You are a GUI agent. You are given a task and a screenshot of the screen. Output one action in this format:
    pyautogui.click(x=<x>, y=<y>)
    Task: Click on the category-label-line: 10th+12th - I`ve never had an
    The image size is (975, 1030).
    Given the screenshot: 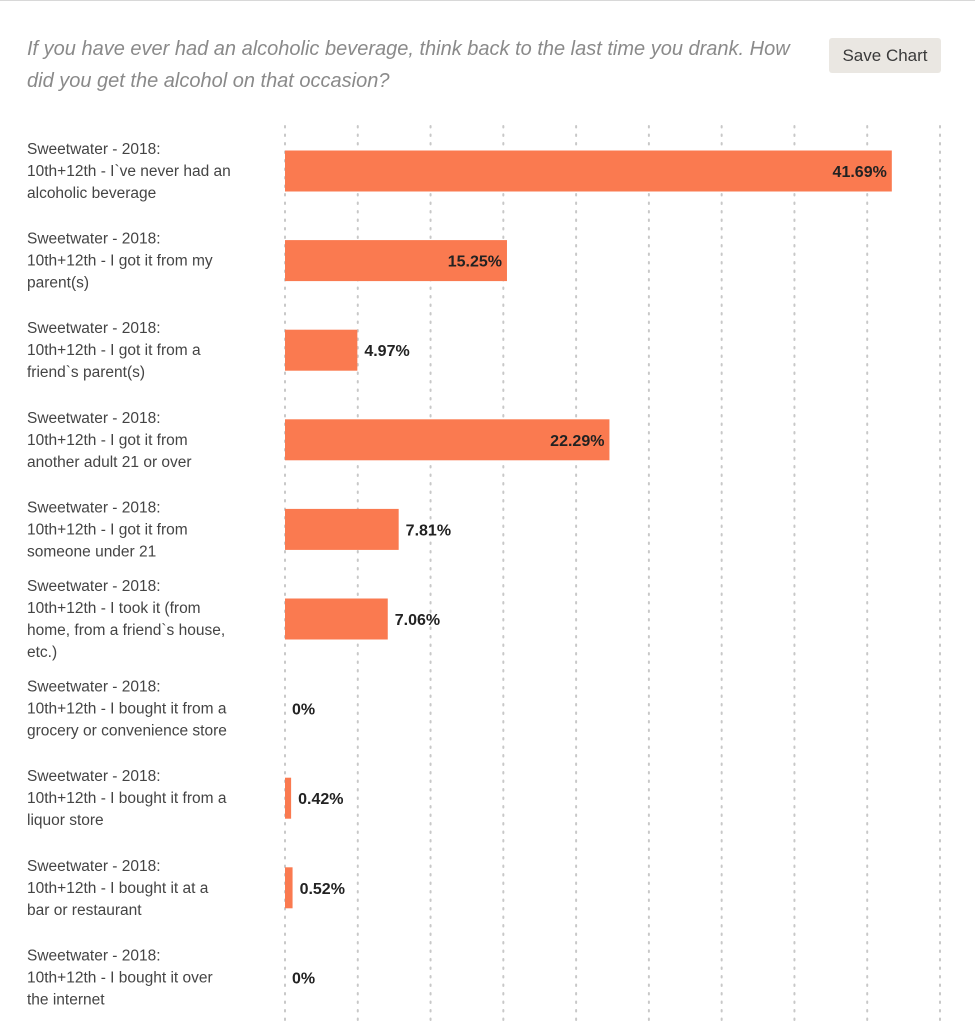 What is the action you would take?
    pyautogui.click(x=129, y=171)
    